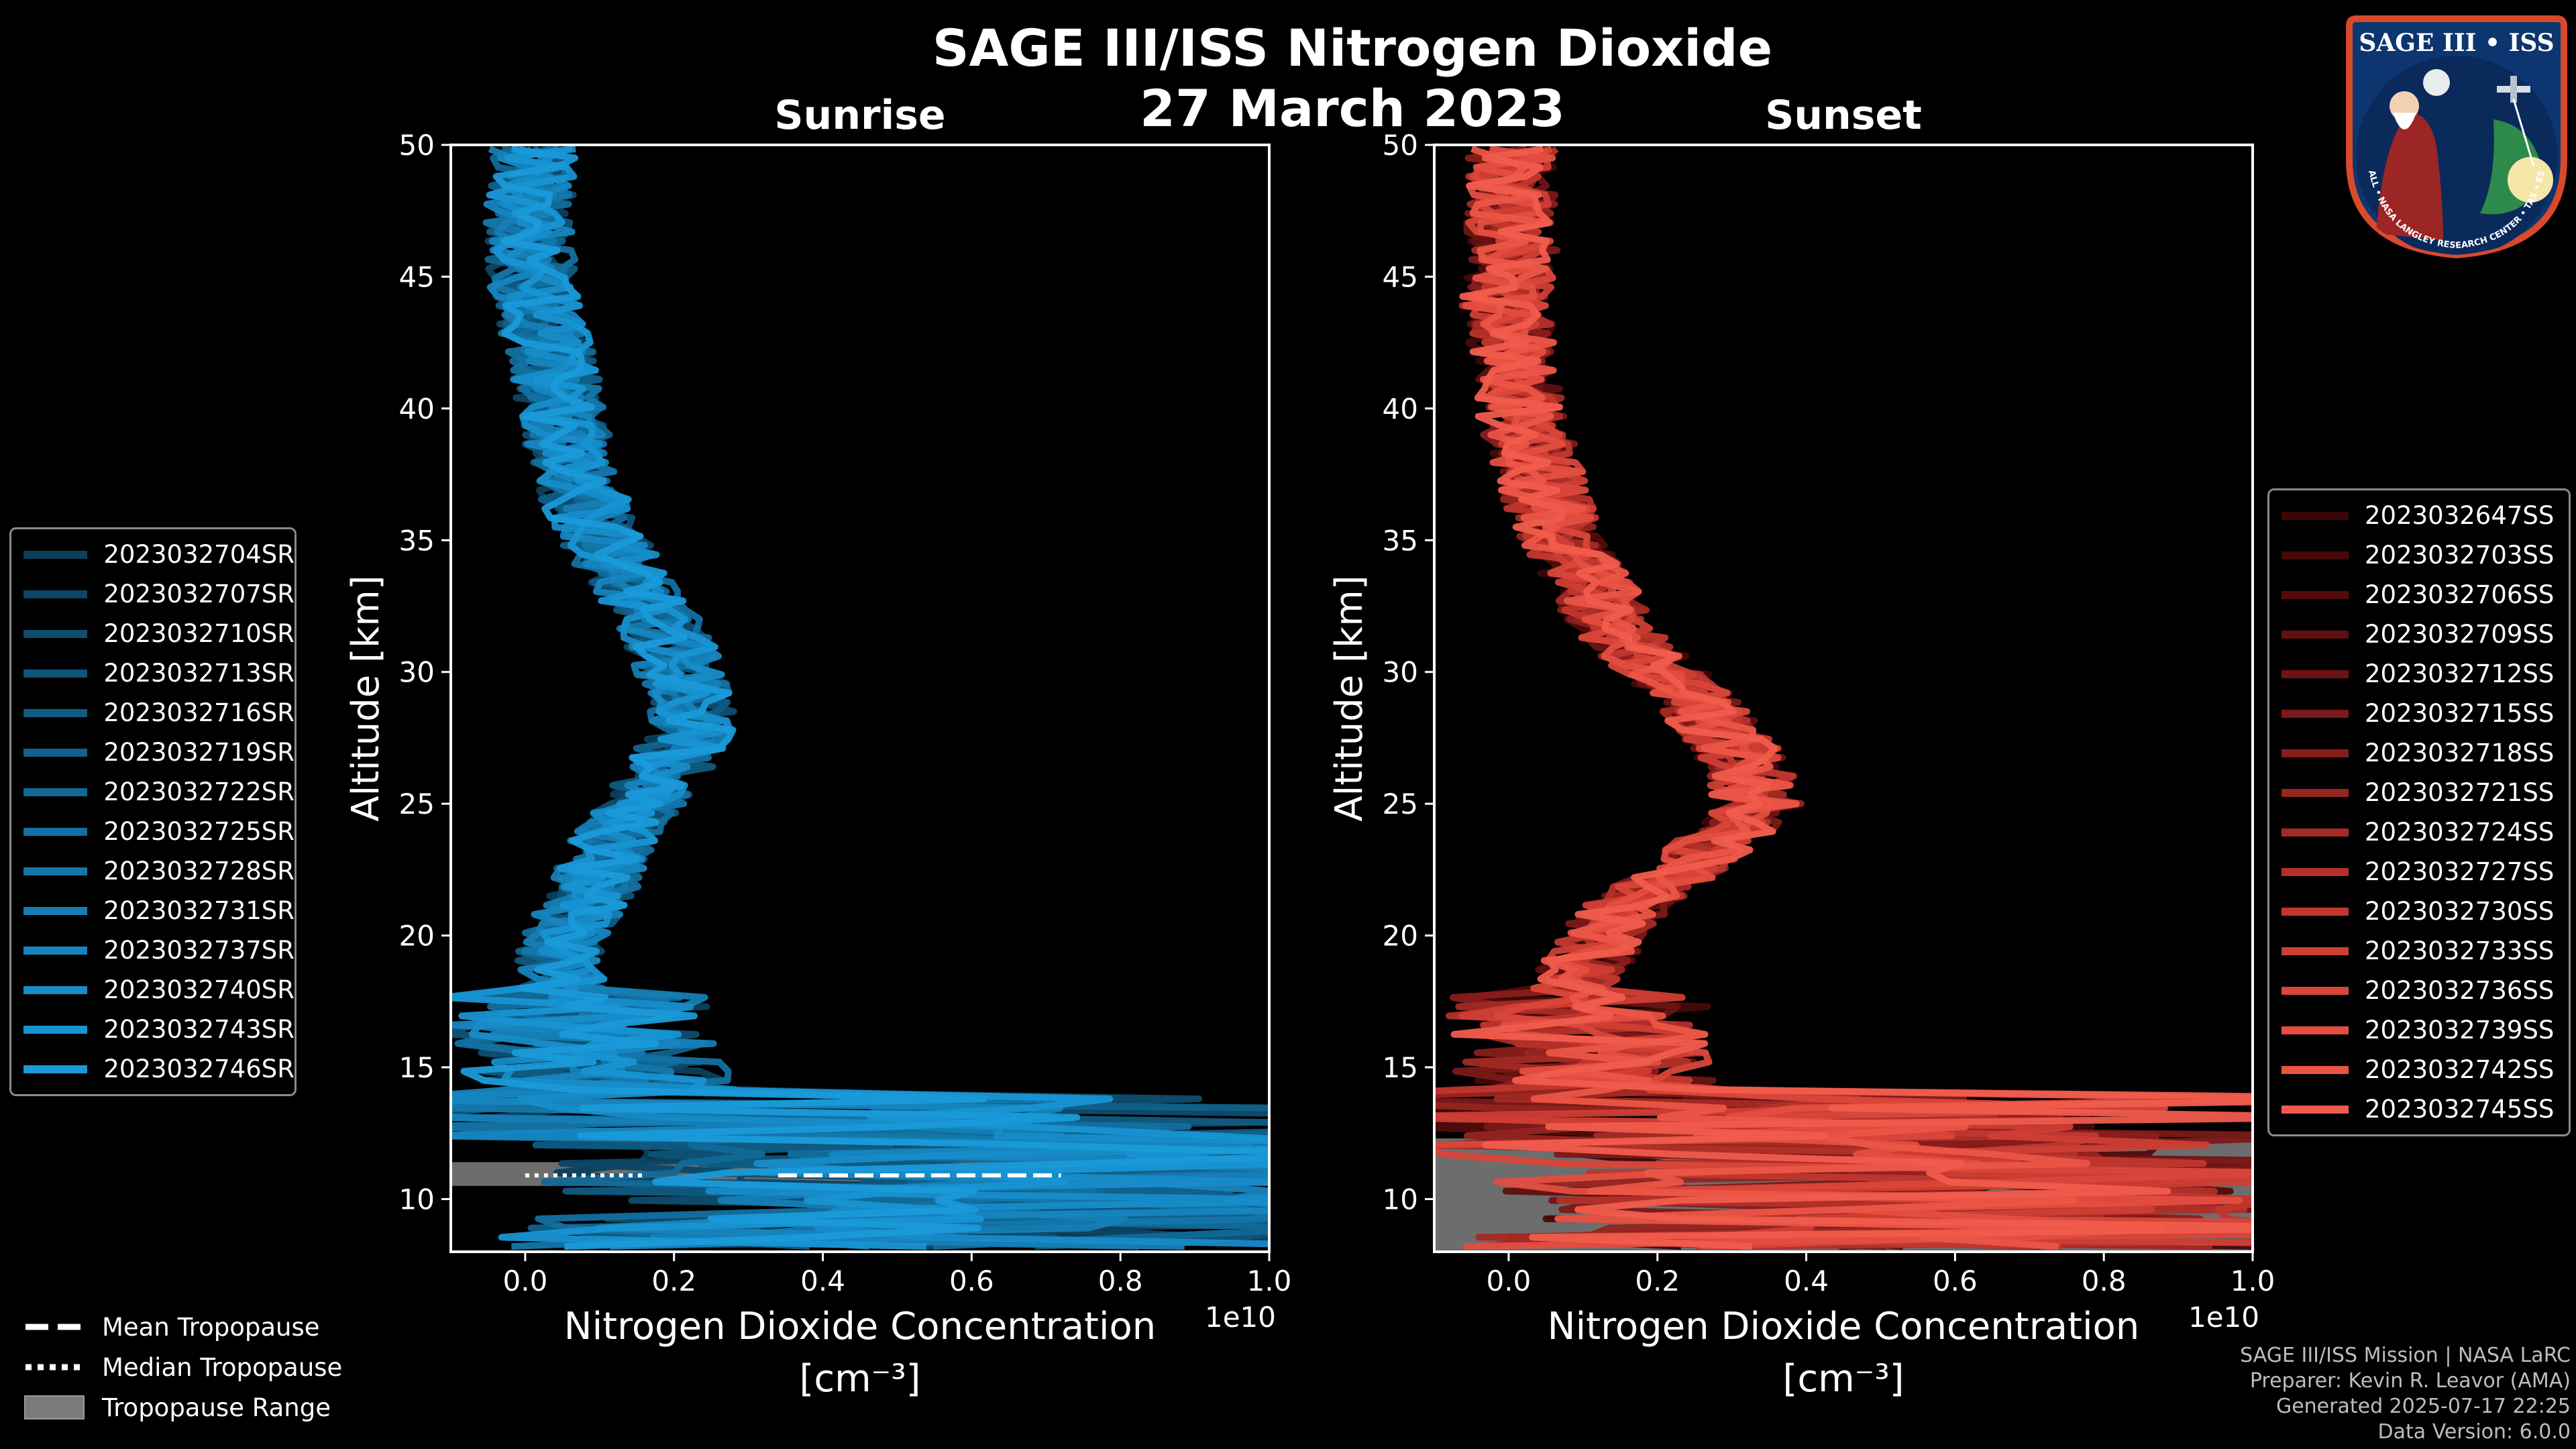  Describe the element at coordinates (1657, 1281) in the screenshot. I see `x-tick-label: 0.2` at that location.